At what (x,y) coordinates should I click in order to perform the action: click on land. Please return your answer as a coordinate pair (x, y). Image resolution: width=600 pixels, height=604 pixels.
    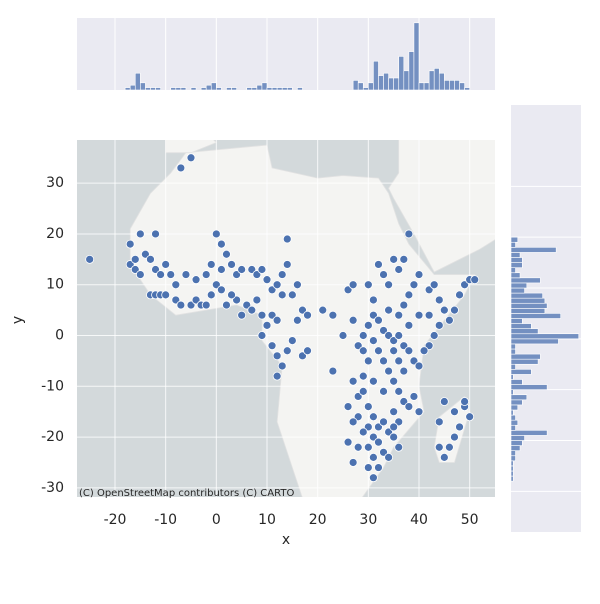
    Looking at the image, I should click on (191, 147).